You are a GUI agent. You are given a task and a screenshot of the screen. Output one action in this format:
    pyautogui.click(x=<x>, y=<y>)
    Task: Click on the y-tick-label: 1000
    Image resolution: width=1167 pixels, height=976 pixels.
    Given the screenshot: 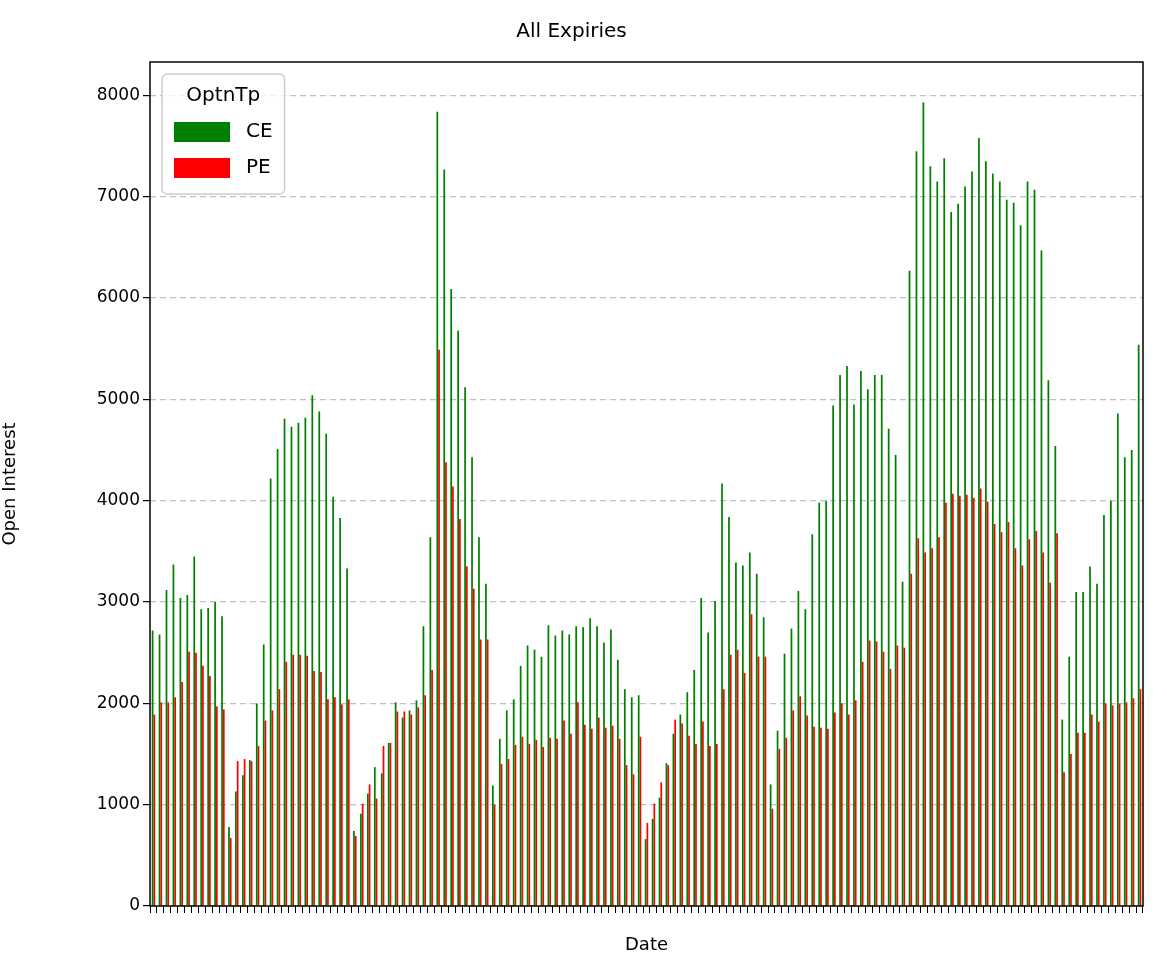 What is the action you would take?
    pyautogui.click(x=118, y=803)
    